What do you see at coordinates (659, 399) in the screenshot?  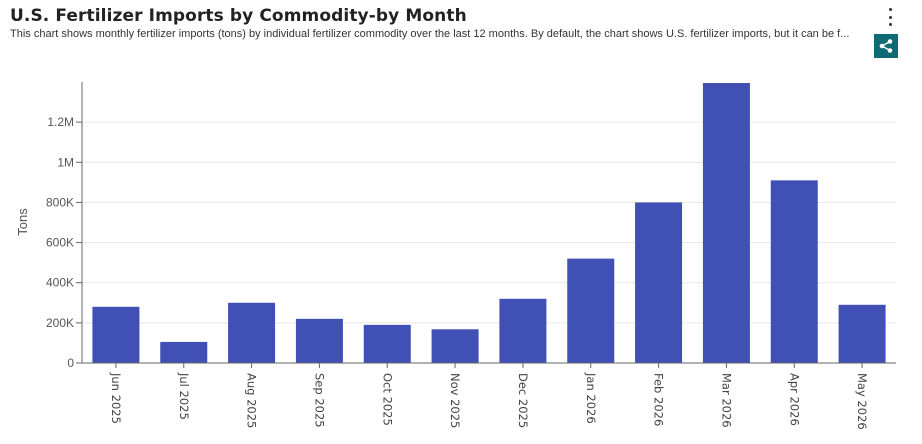 I see `x-tick-label: Feb 2026` at bounding box center [659, 399].